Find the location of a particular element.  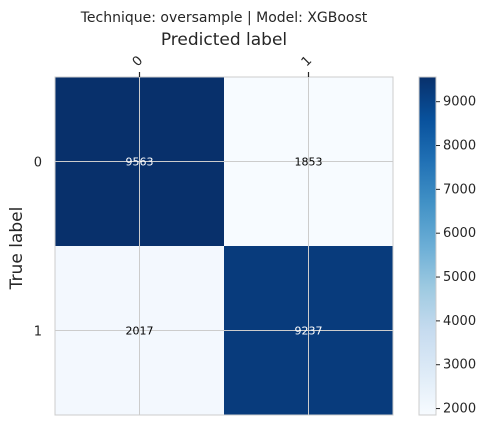

colorbar-tick-label-0: 2000 is located at coordinates (459, 409).